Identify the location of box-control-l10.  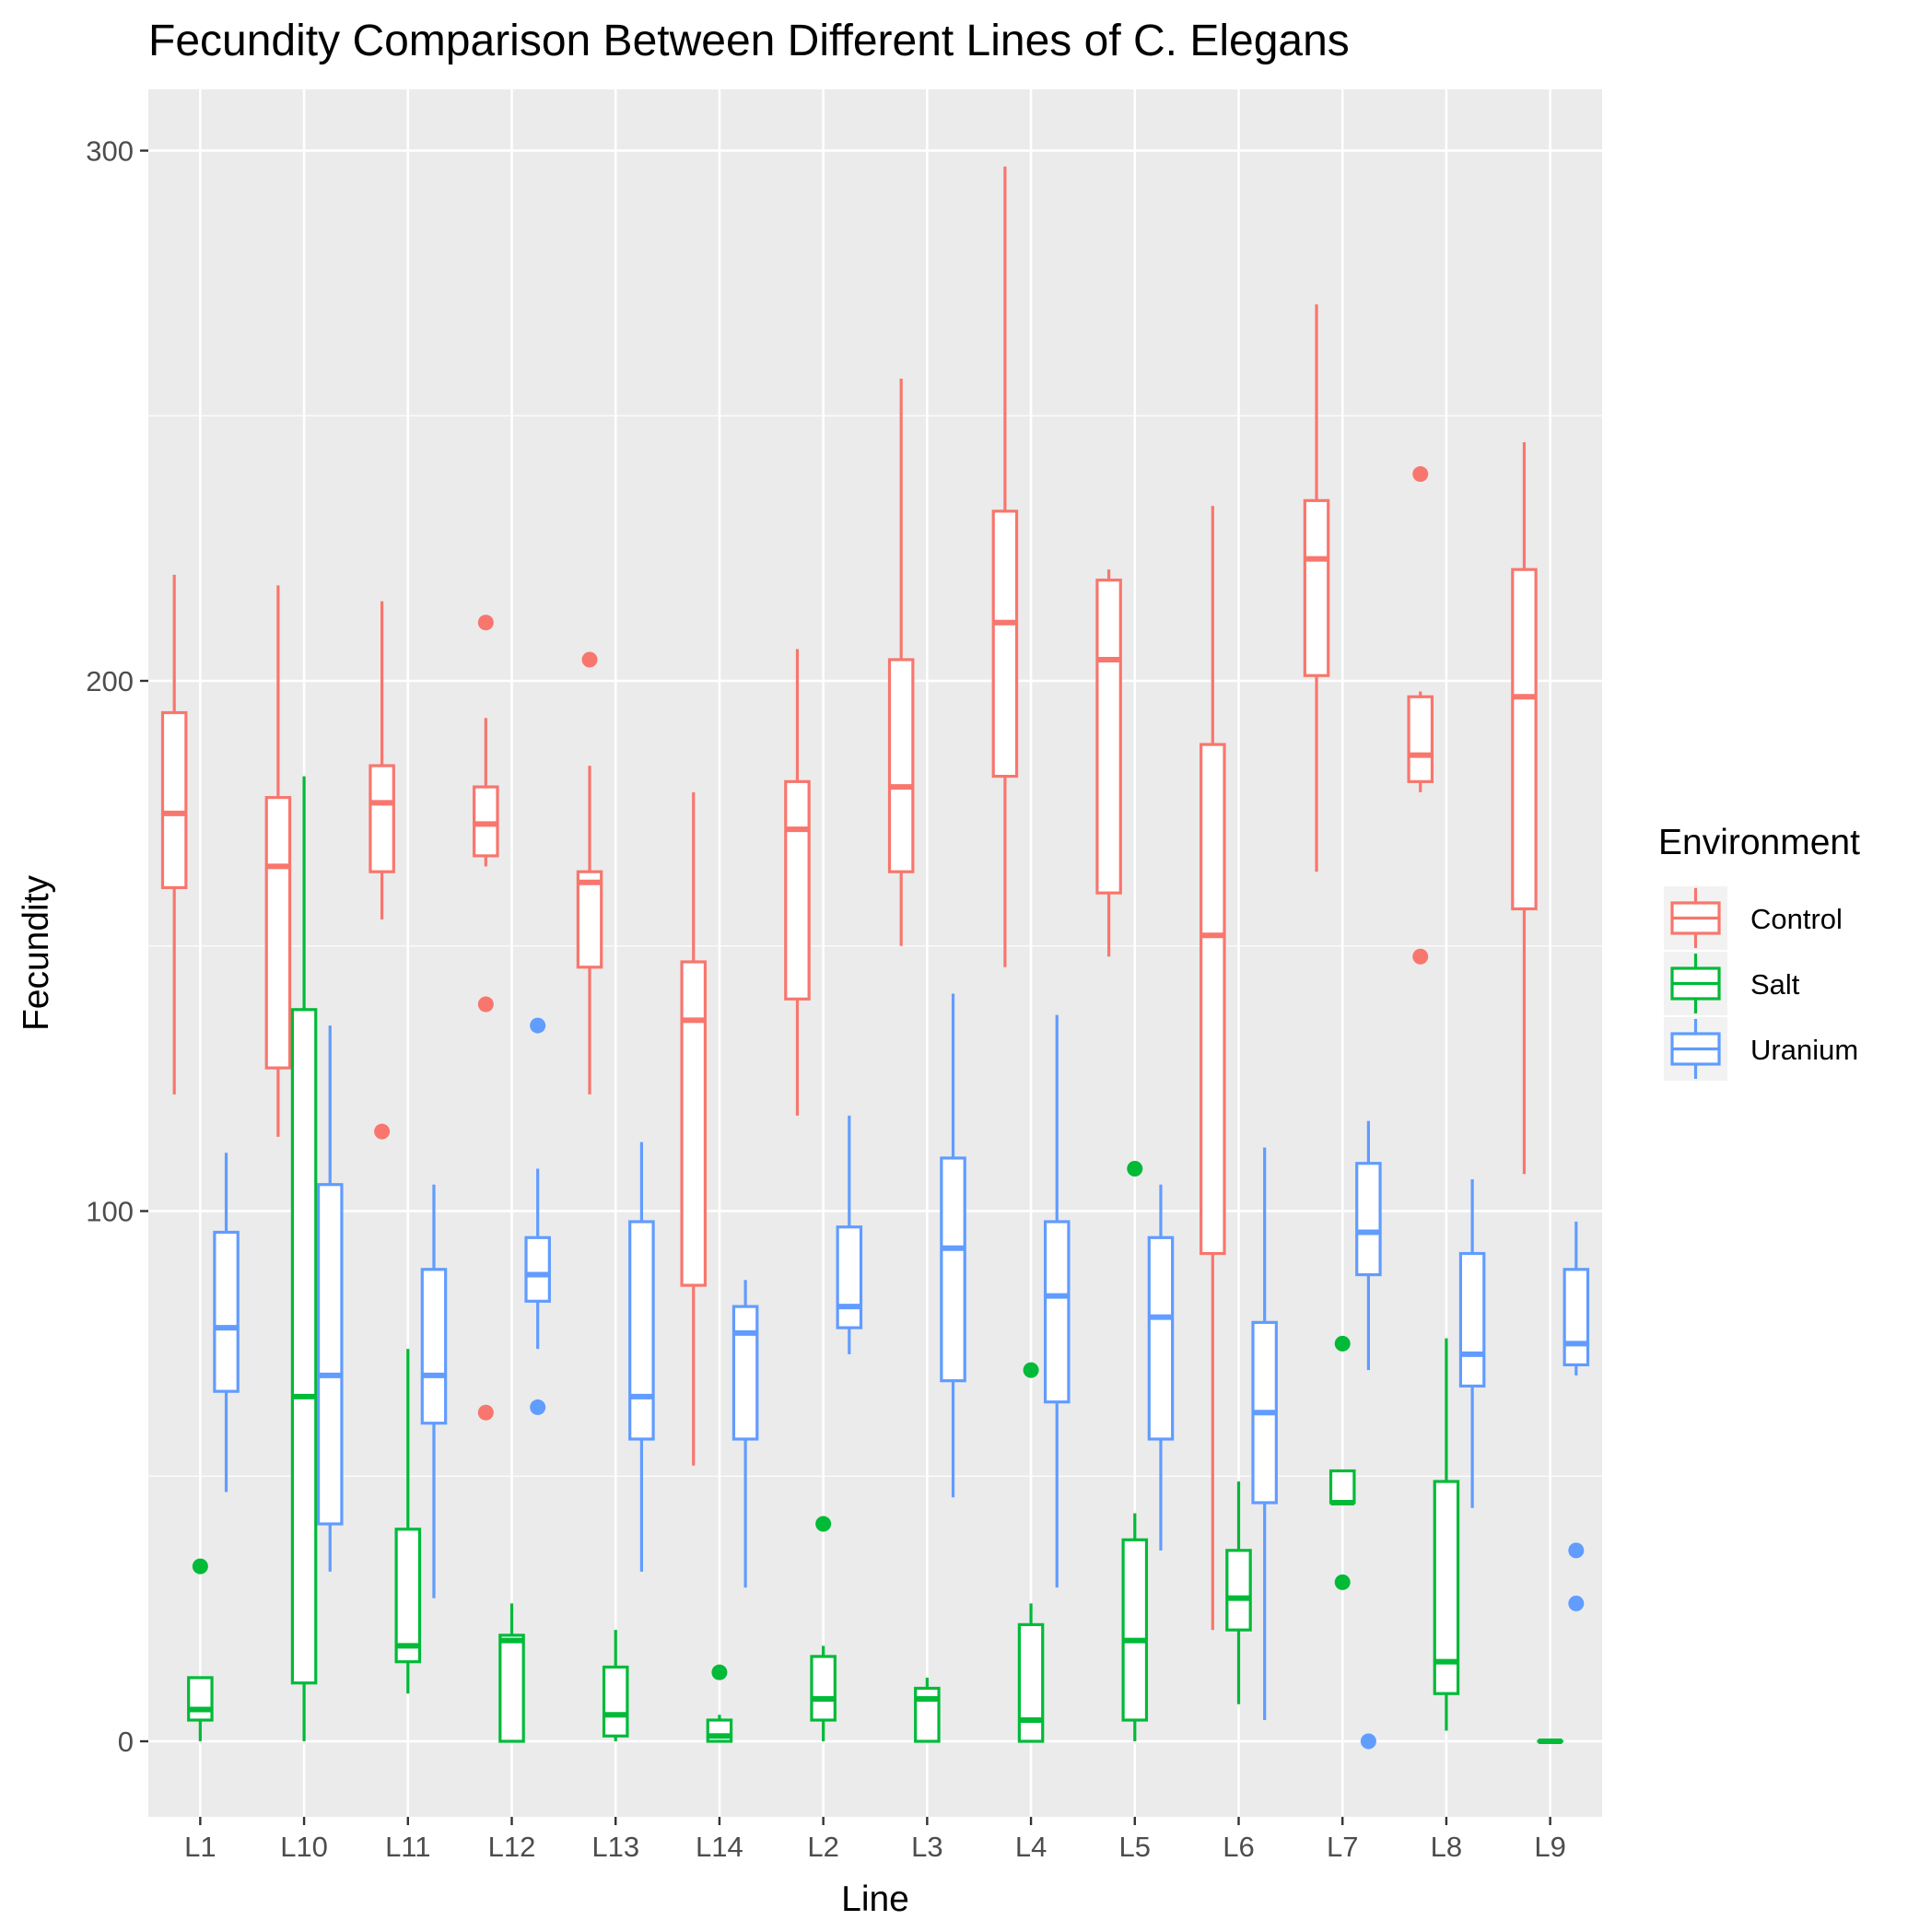
(278, 861).